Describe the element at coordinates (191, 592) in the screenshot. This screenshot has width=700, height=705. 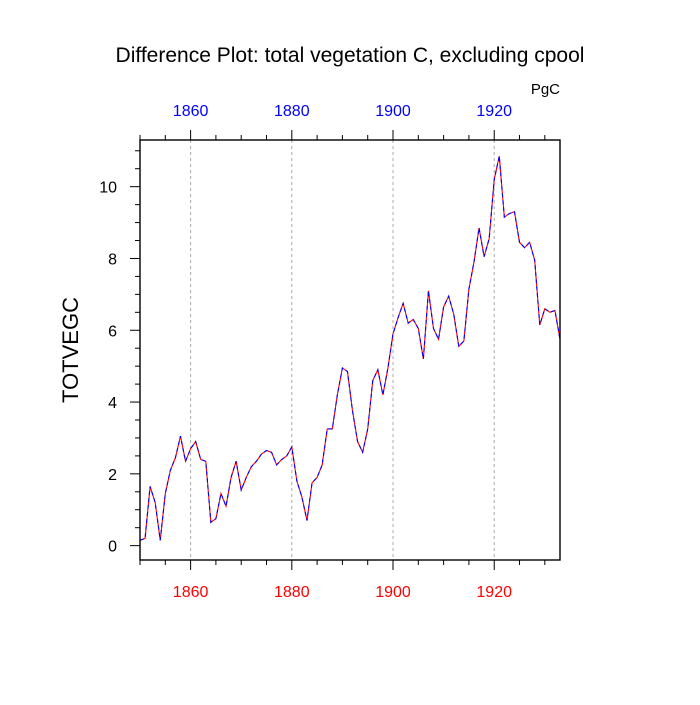
I see `x-bottom-tick-label-1860: 1860` at that location.